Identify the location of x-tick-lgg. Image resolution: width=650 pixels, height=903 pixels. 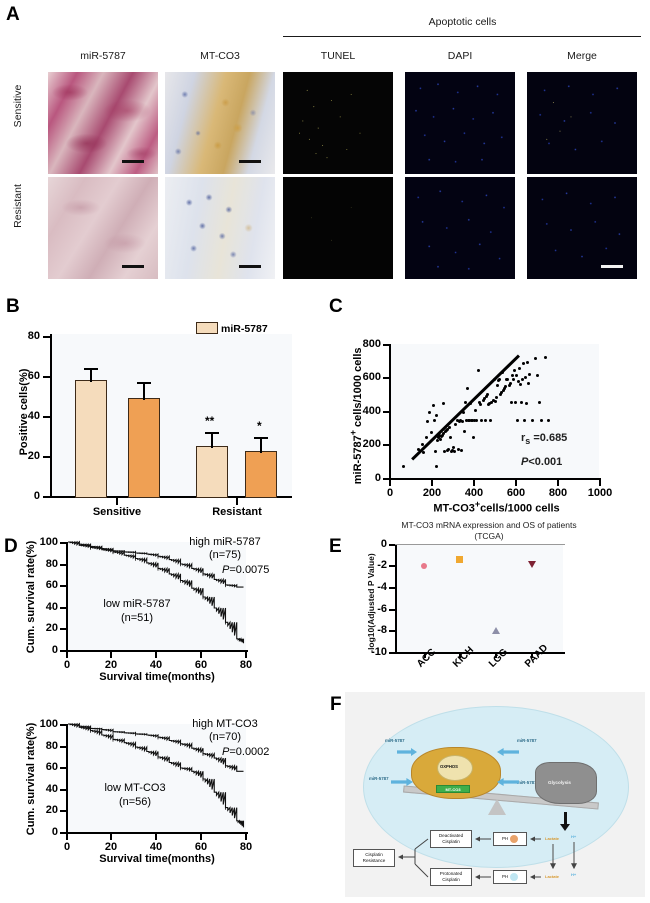
(496, 655).